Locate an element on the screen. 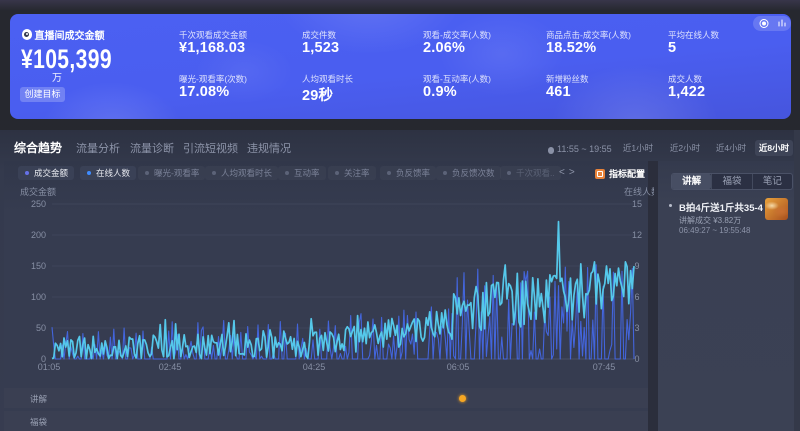  svg-text: 成交金额 is located at coordinates (38, 191).